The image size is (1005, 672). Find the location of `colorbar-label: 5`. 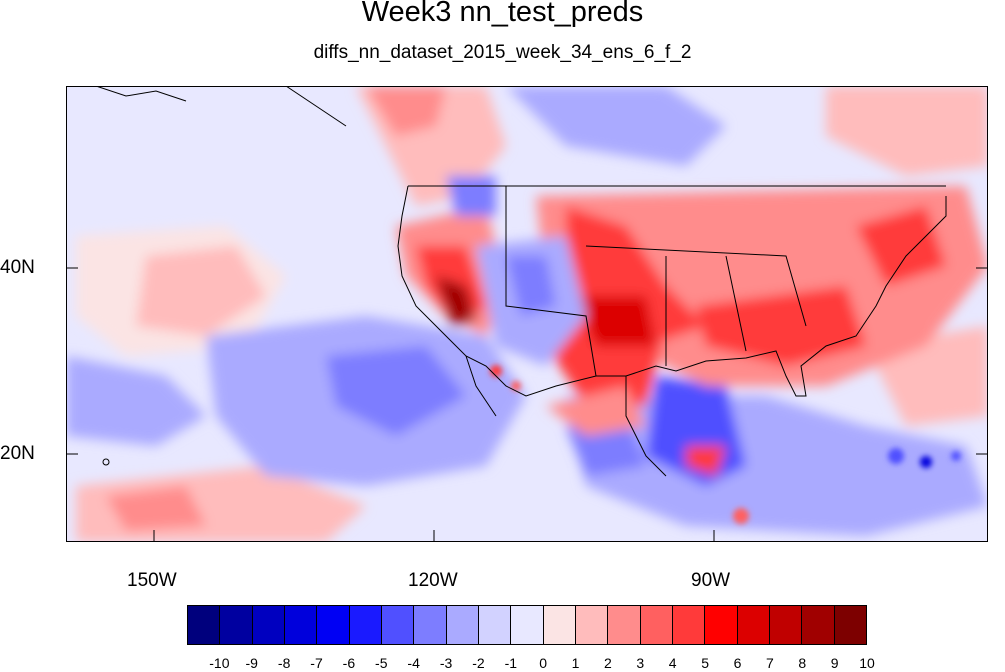

colorbar-label: 5 is located at coordinates (705, 663).